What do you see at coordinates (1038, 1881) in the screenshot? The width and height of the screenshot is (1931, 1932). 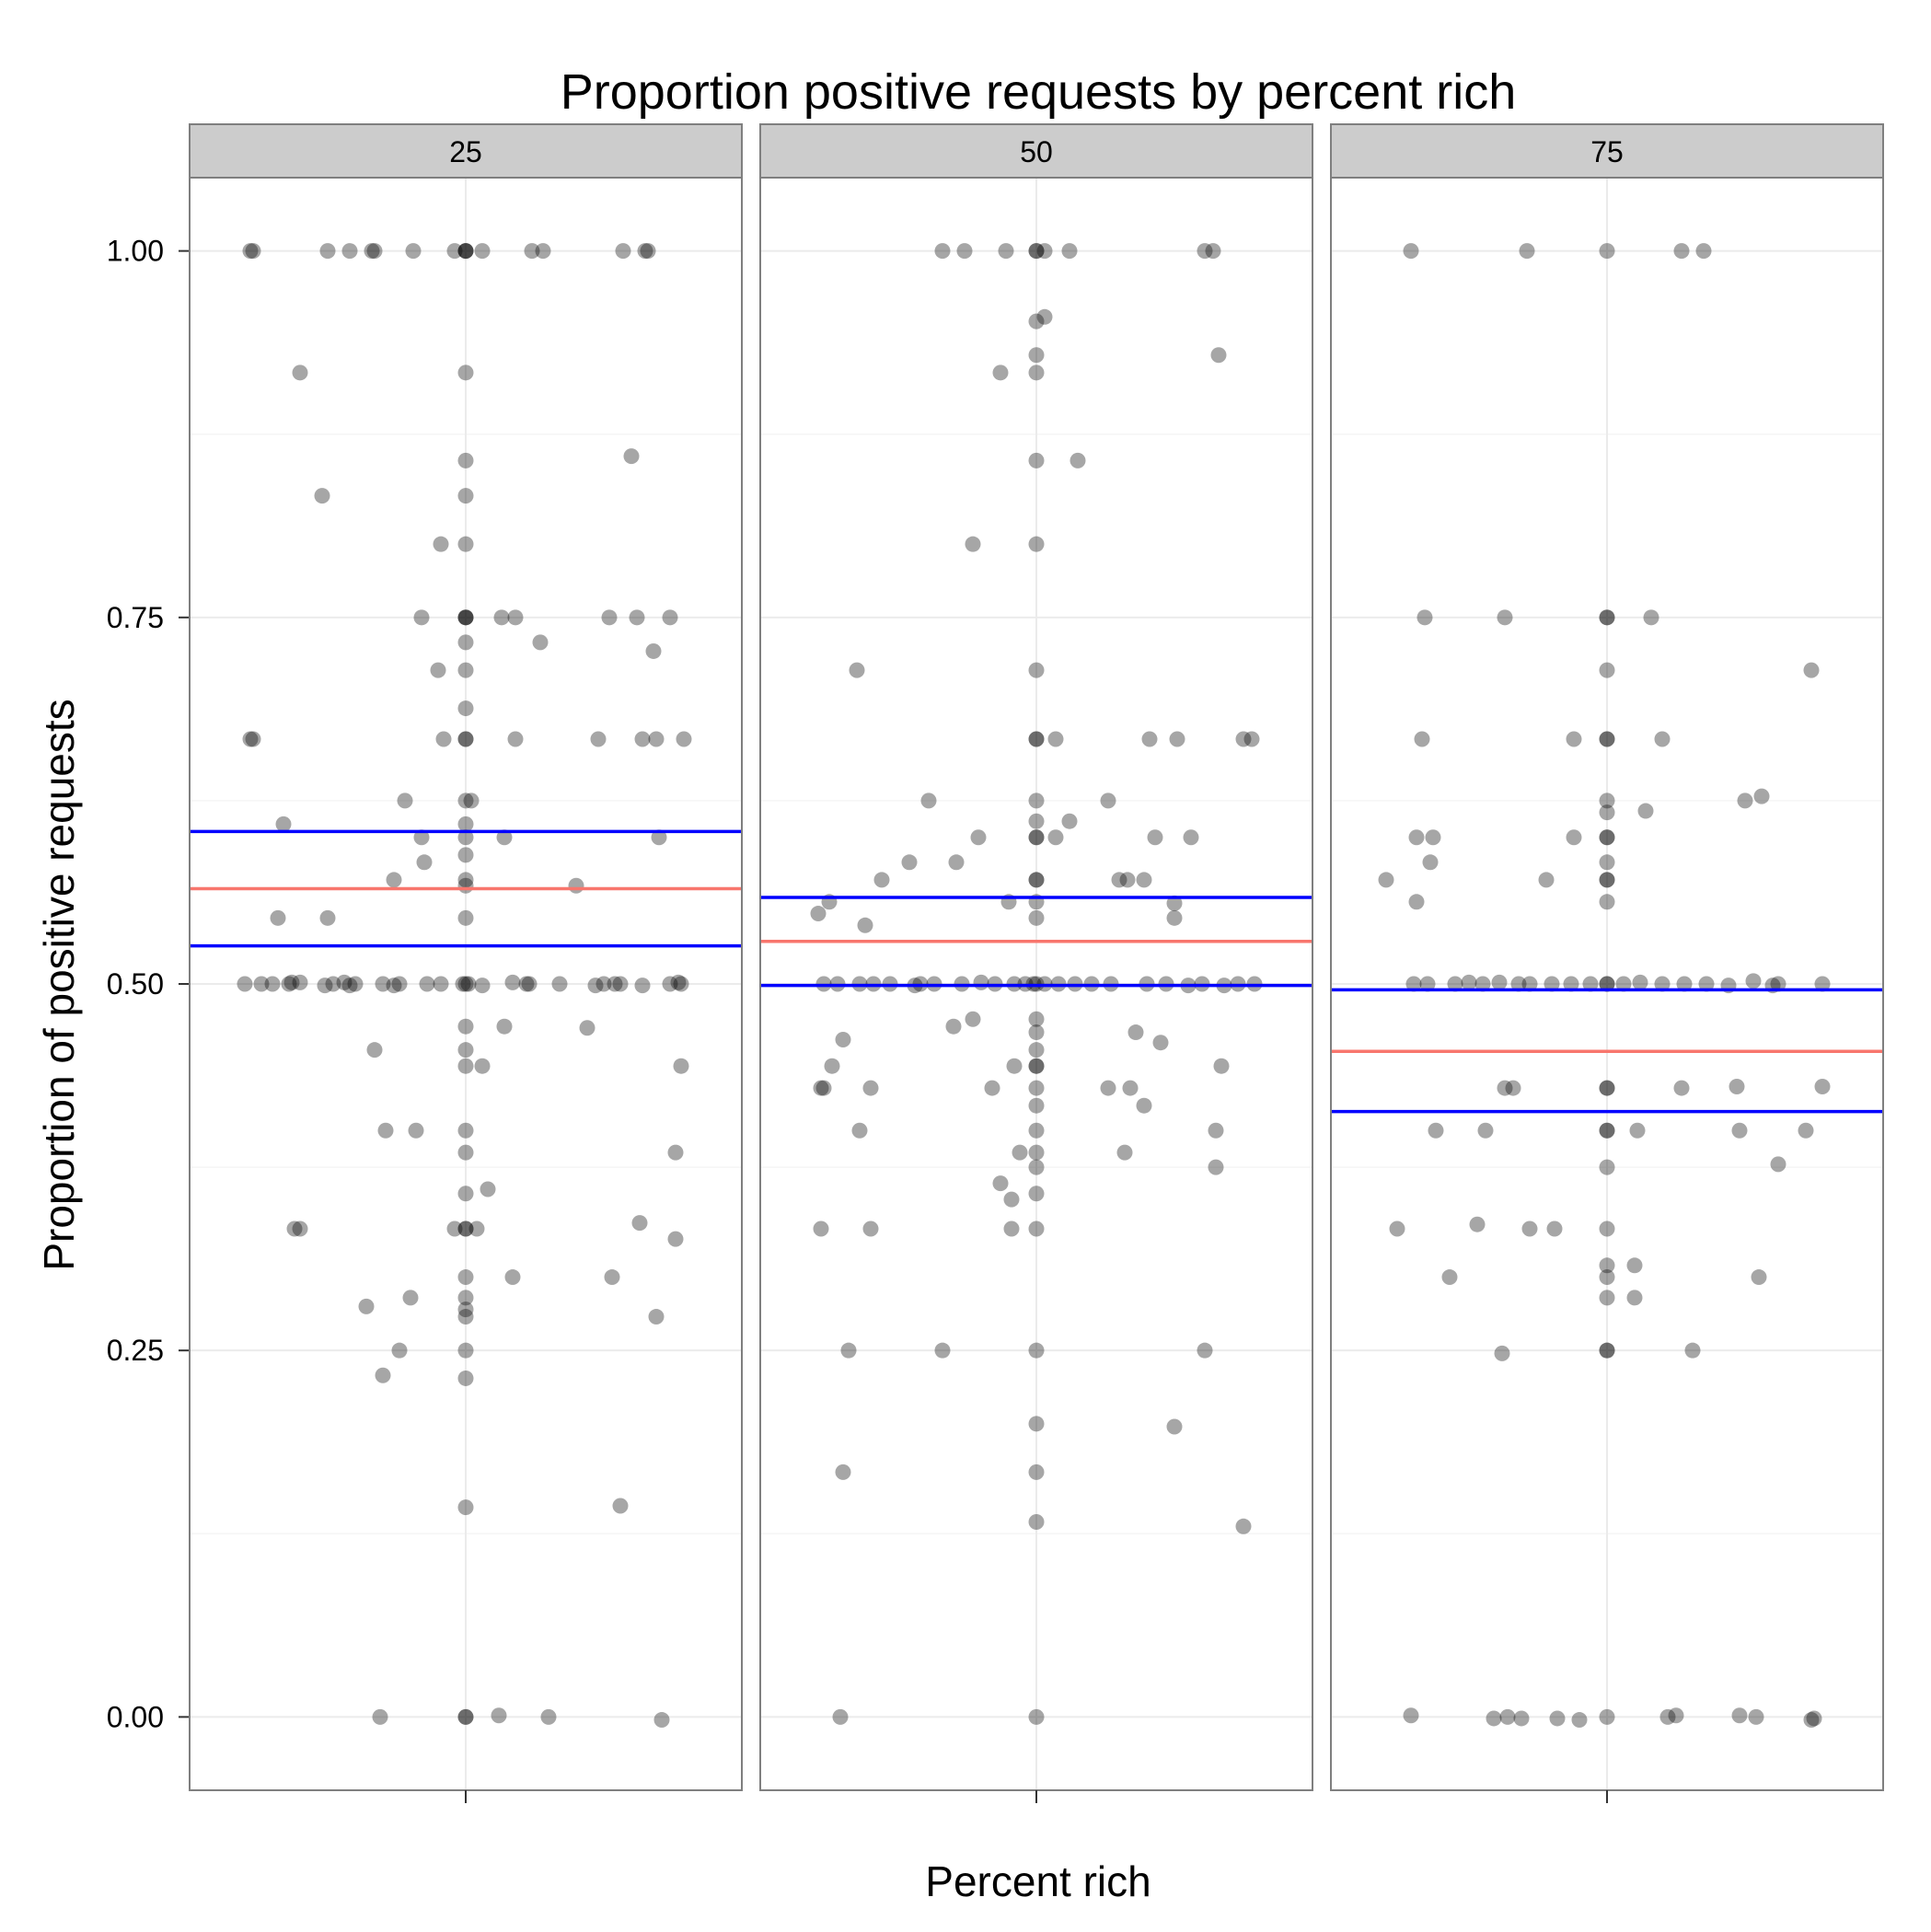 I see `x-axis-title: Percent rich` at bounding box center [1038, 1881].